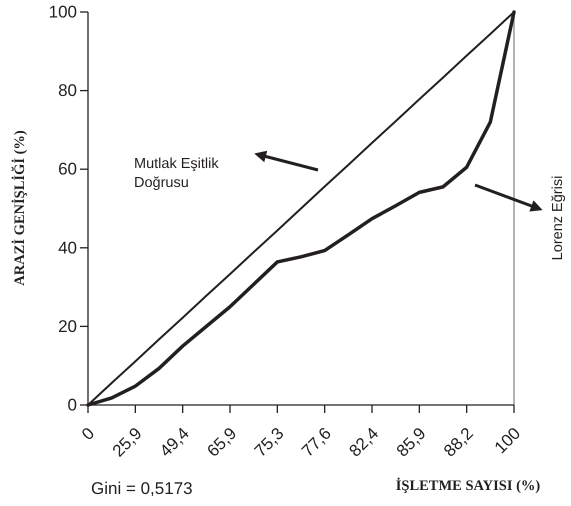 The height and width of the screenshot is (506, 571). Describe the element at coordinates (142, 488) in the screenshot. I see `text: Gini = 0,5173` at that location.